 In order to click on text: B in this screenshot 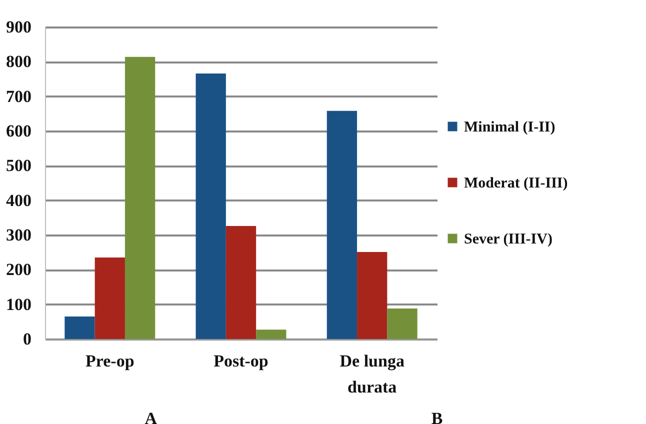, I will do `click(437, 416)`.